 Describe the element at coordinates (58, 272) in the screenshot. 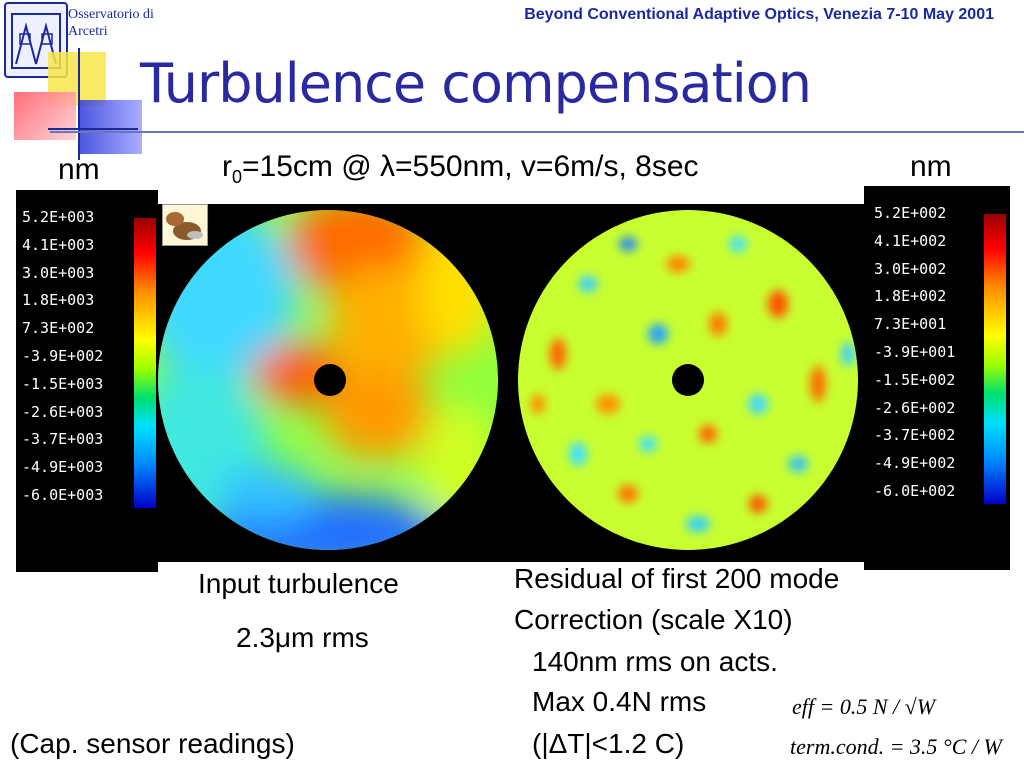

I see `scale-tick-label: 3.0E+003` at that location.